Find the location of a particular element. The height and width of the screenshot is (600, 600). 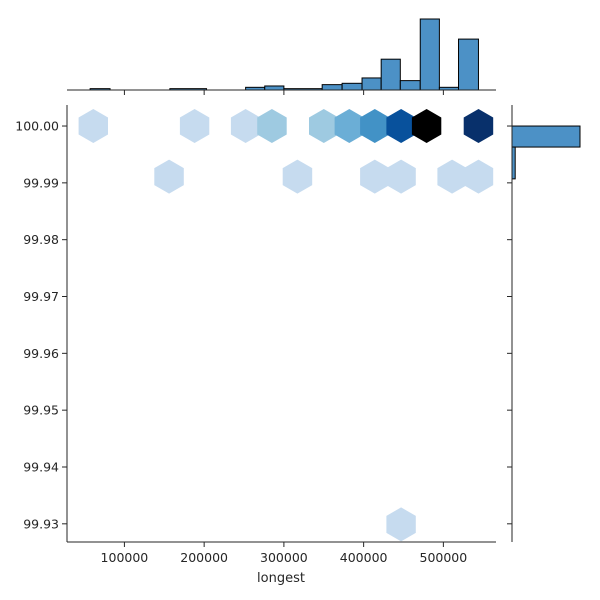

y-tick-label: 99.94 is located at coordinates (41, 466).